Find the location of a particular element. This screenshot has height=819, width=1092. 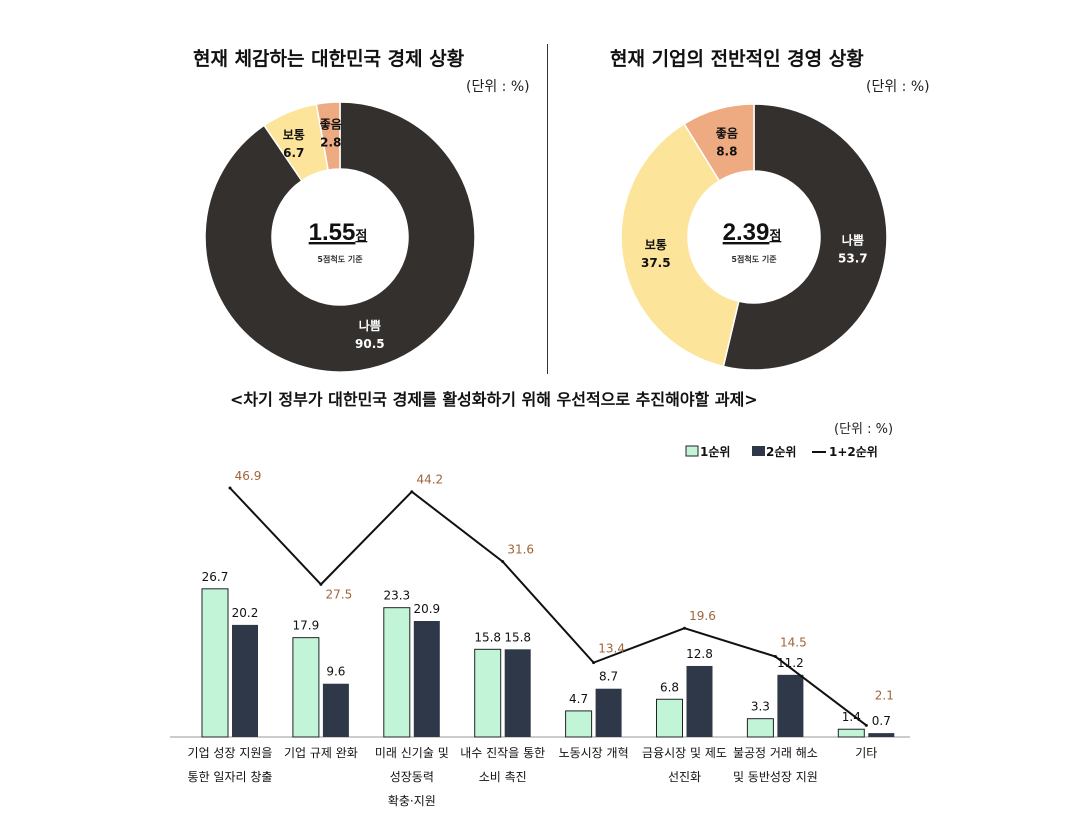

donut1-value-2: 2.8 is located at coordinates (330, 142).